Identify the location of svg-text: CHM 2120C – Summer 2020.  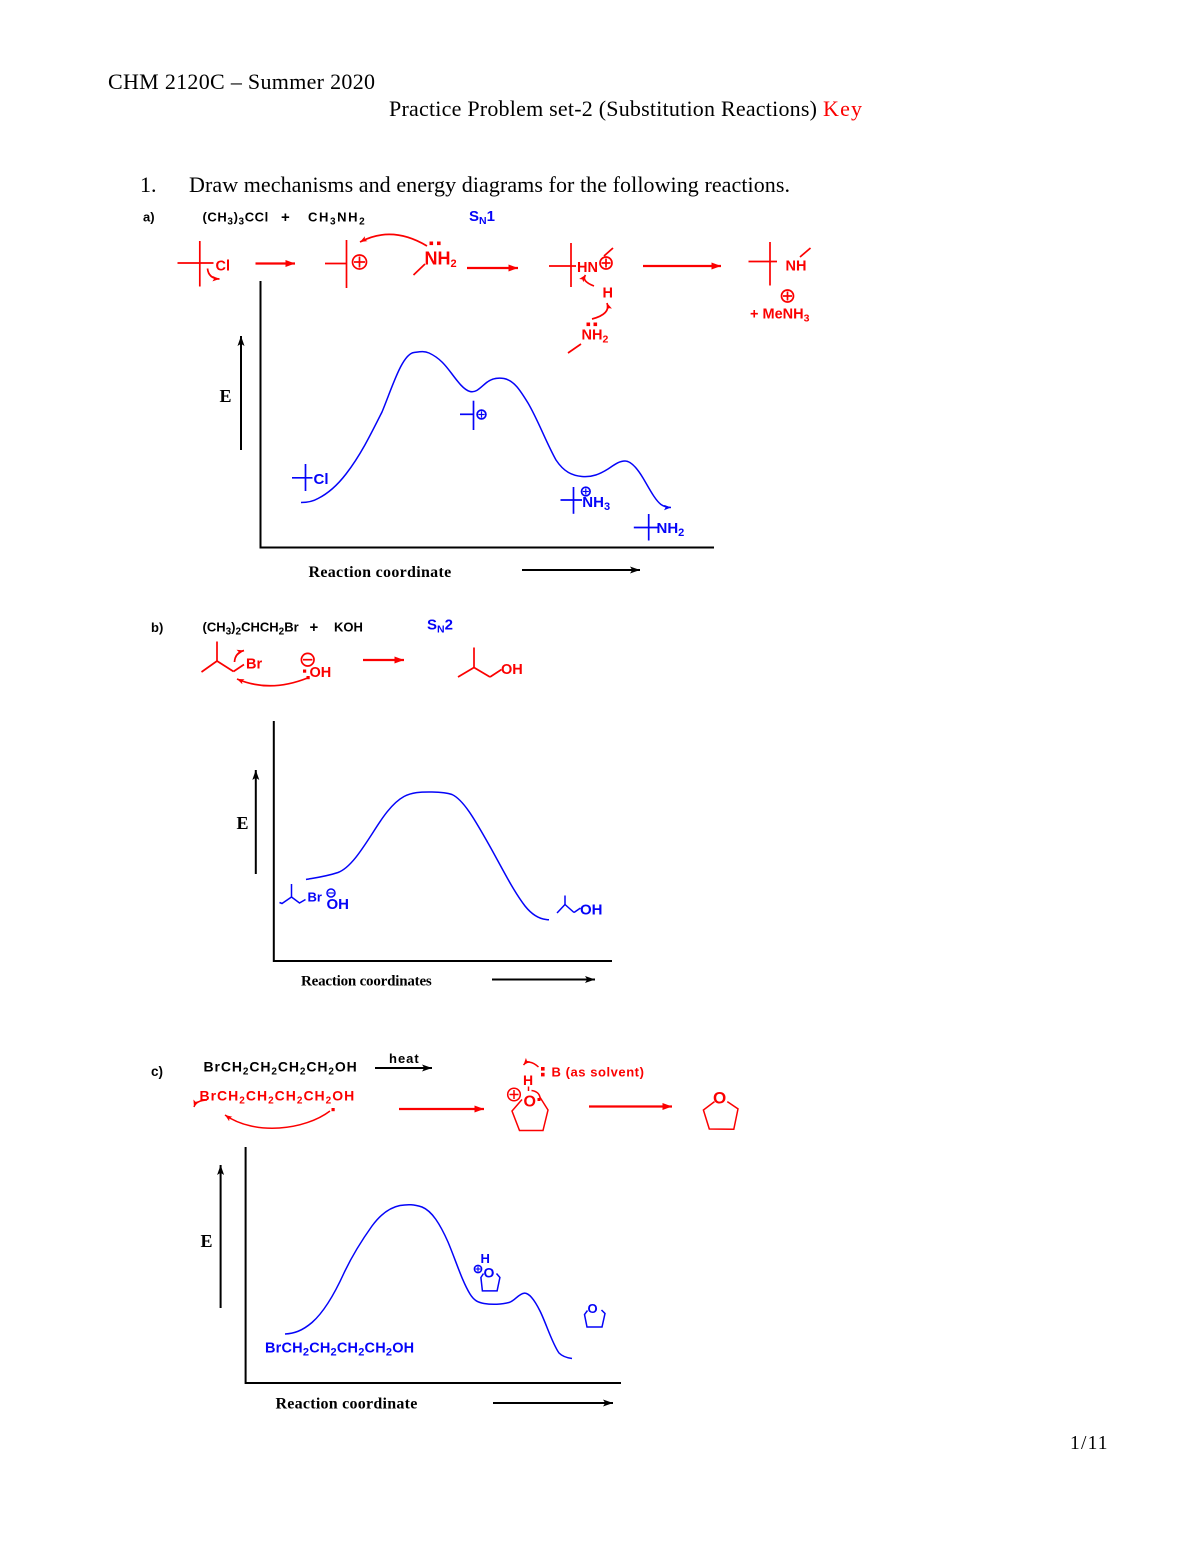
(241, 81).